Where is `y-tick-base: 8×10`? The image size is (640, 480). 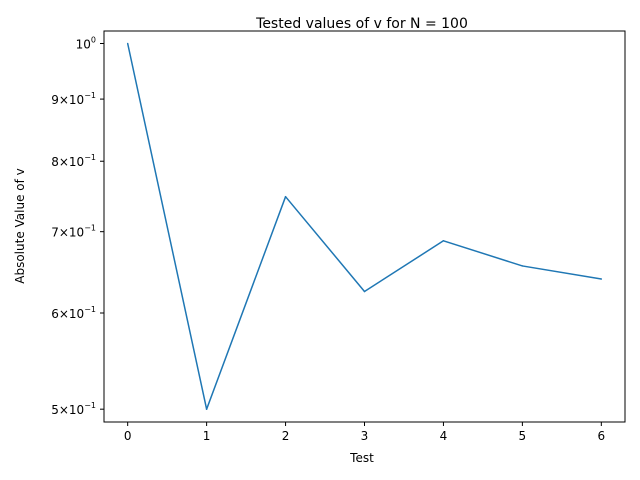
y-tick-base: 8×10 is located at coordinates (67, 162).